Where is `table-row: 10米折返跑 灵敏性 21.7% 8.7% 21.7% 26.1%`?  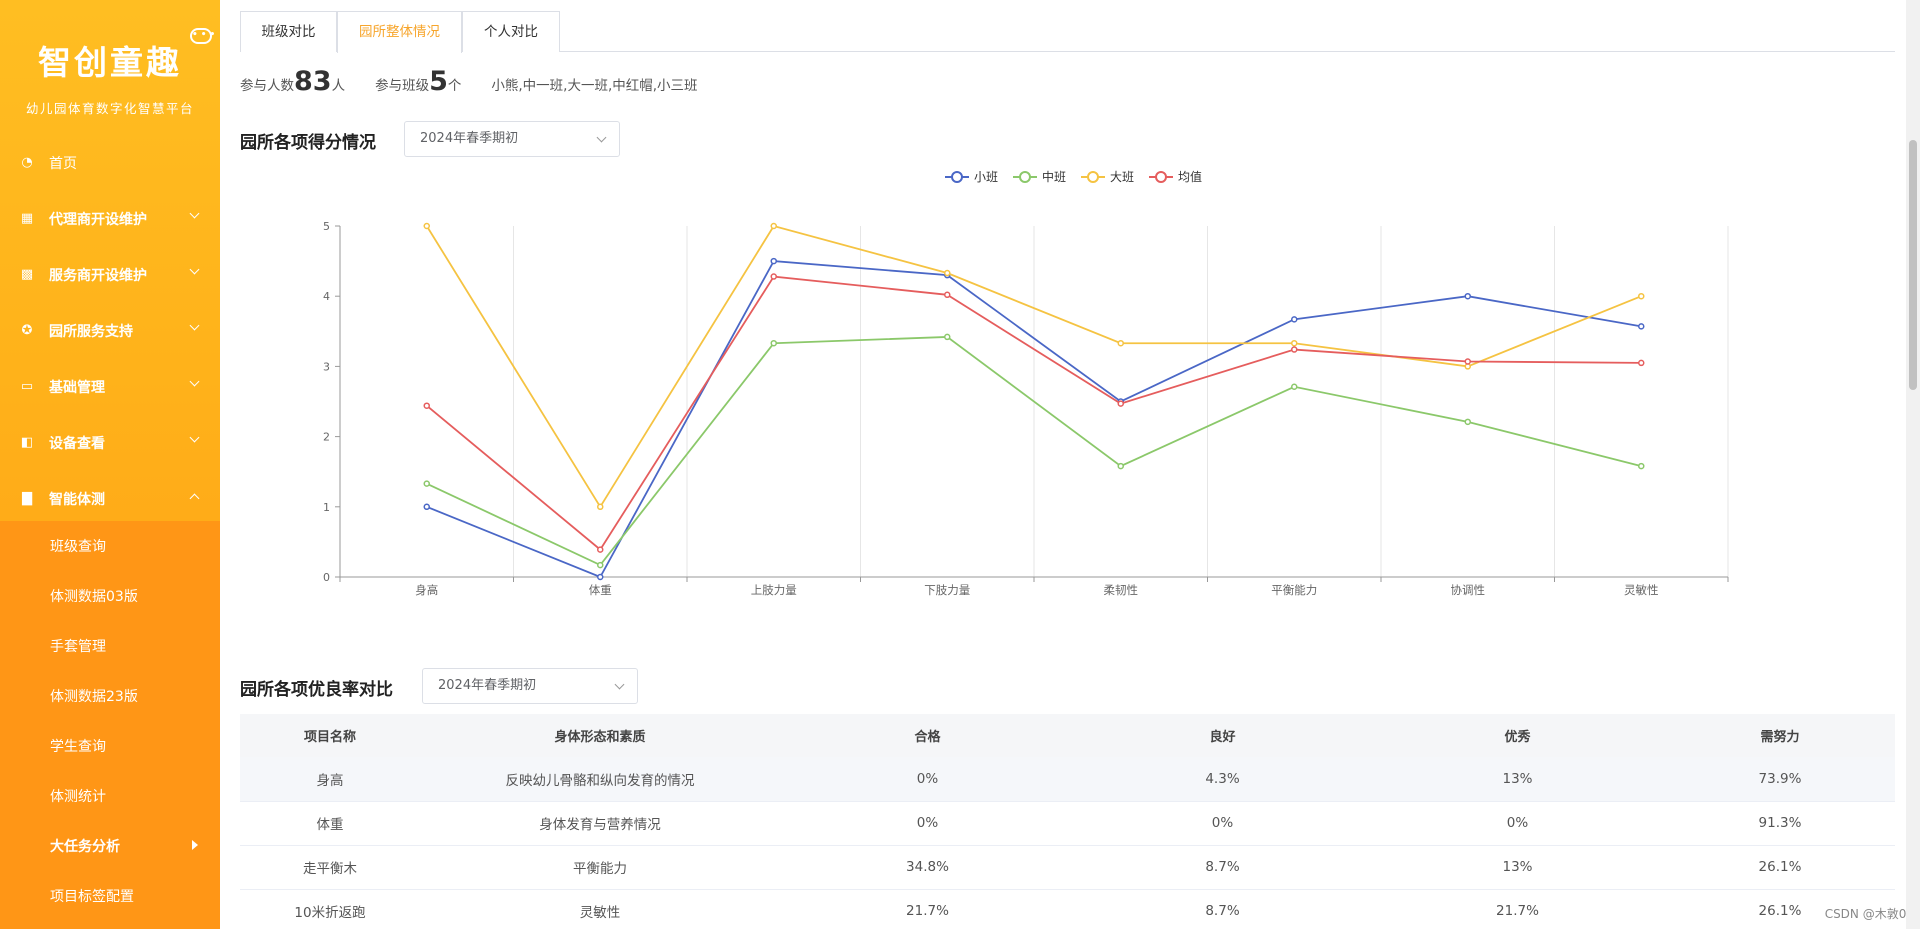 table-row: 10米折返跑 灵敏性 21.7% 8.7% 21.7% 26.1% is located at coordinates (1067, 909).